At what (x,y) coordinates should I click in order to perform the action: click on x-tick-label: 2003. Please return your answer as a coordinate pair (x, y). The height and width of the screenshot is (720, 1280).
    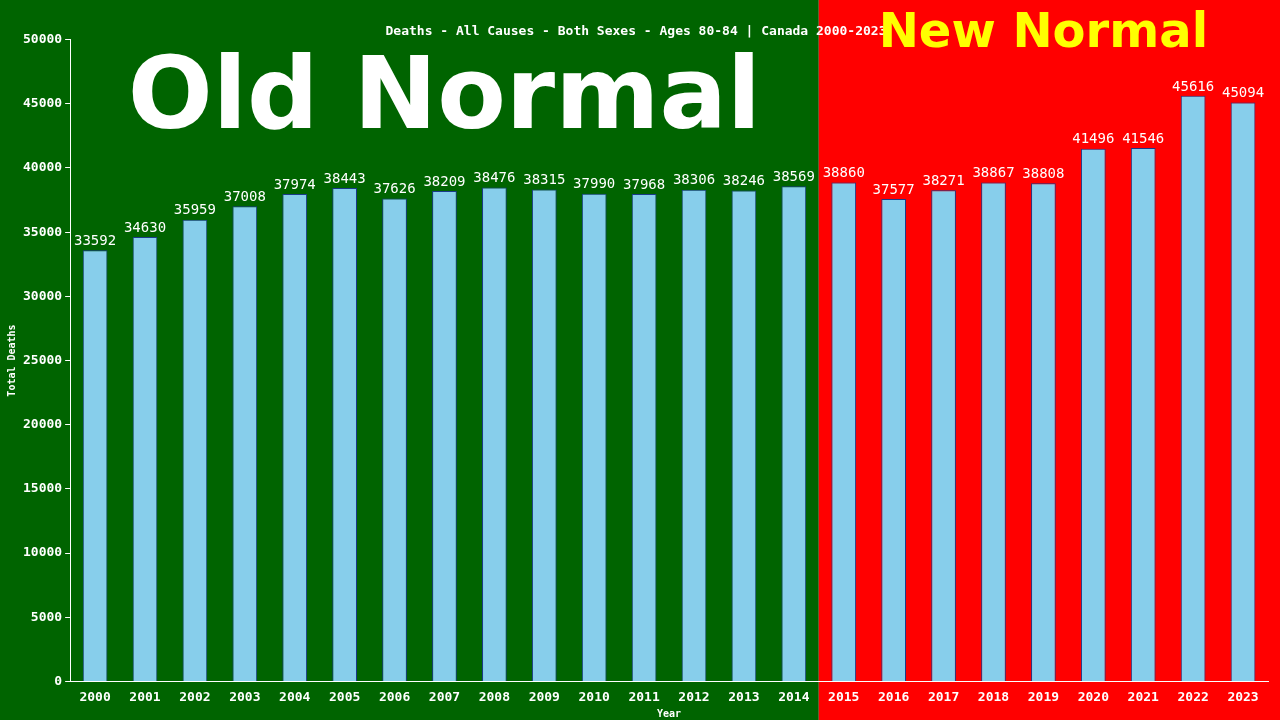
    Looking at the image, I should click on (245, 696).